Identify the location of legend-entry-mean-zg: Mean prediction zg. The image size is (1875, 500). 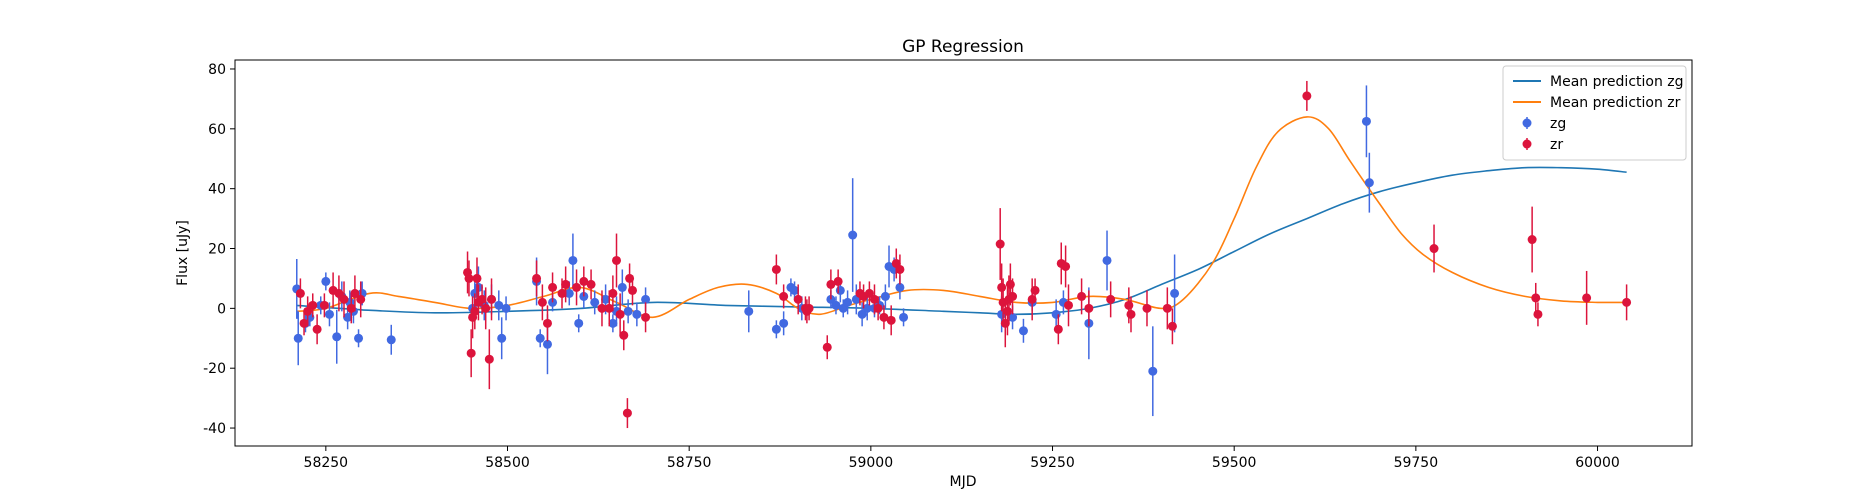
(1598, 82).